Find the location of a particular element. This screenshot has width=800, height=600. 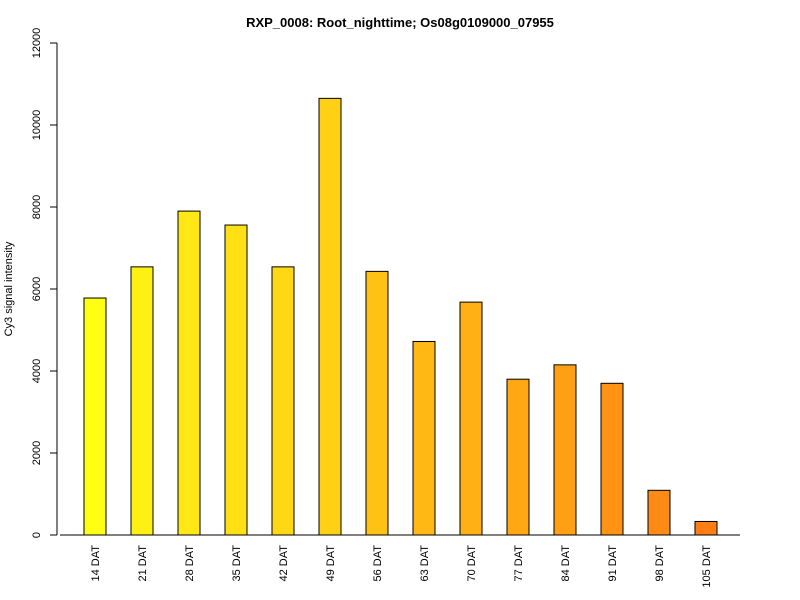

y-tick-label: 8000 is located at coordinates (37, 207).